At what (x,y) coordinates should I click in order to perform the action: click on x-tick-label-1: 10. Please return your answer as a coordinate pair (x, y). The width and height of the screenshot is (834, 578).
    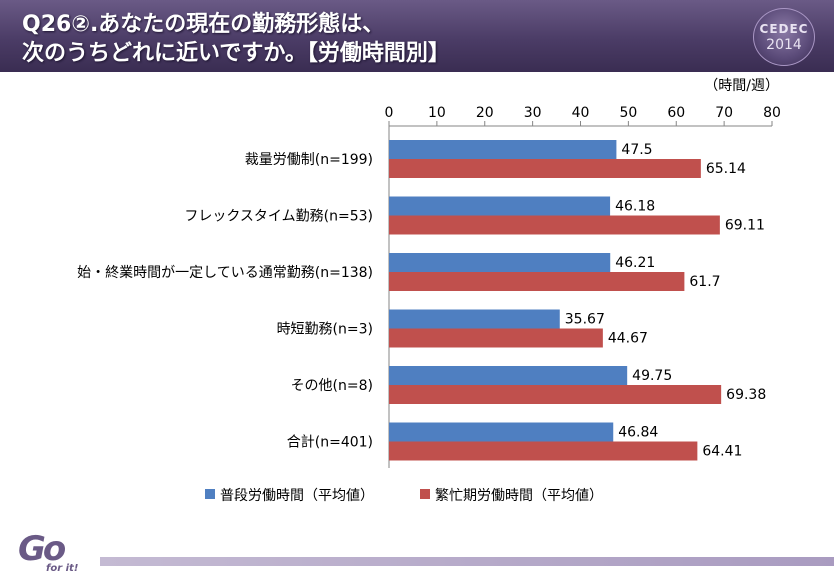
    Looking at the image, I should click on (437, 113).